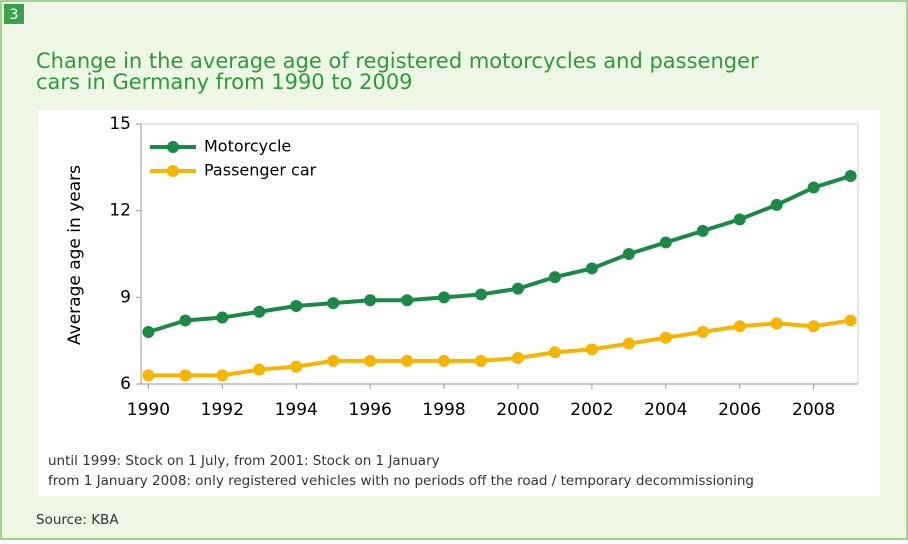 This screenshot has width=908, height=544. I want to click on x-tick-label: 1992, so click(222, 410).